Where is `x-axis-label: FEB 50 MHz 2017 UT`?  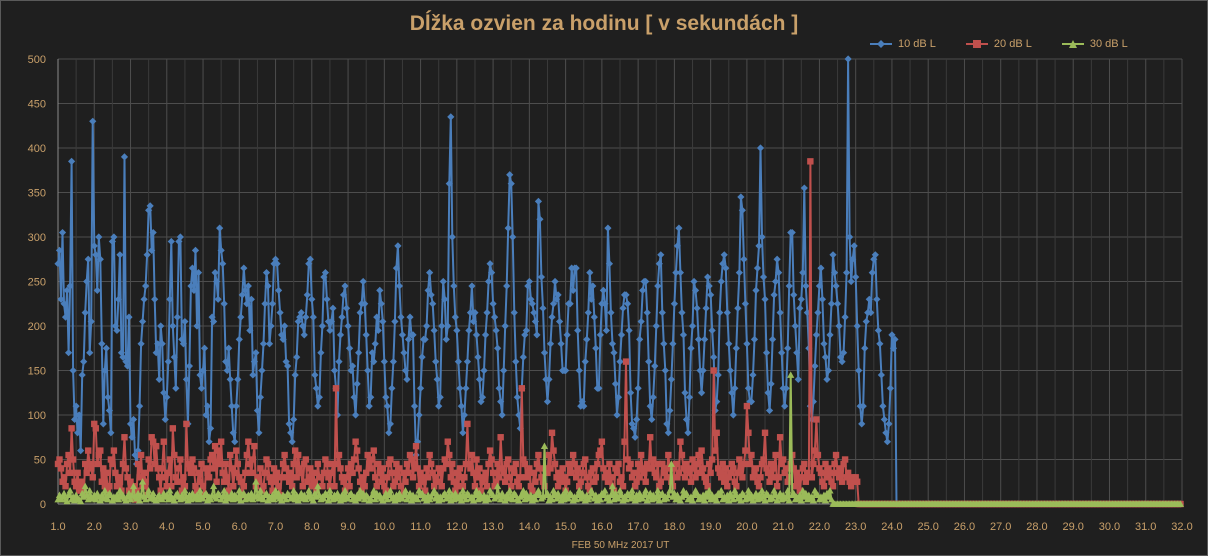
x-axis-label: FEB 50 MHz 2017 UT is located at coordinates (620, 545).